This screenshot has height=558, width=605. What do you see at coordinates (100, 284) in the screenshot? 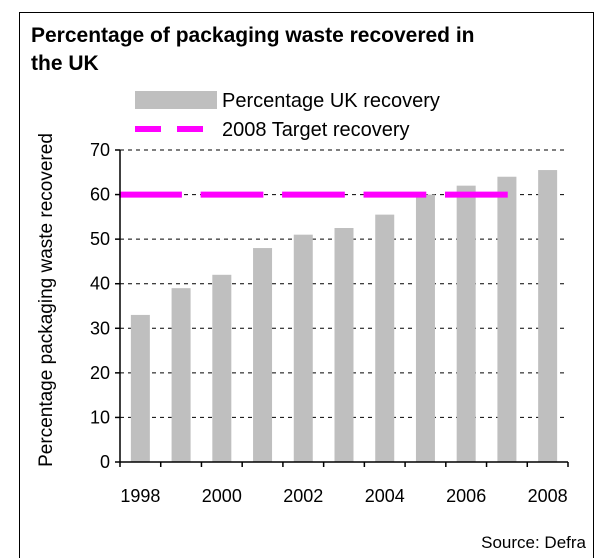
I see `y-tick-label: 40` at bounding box center [100, 284].